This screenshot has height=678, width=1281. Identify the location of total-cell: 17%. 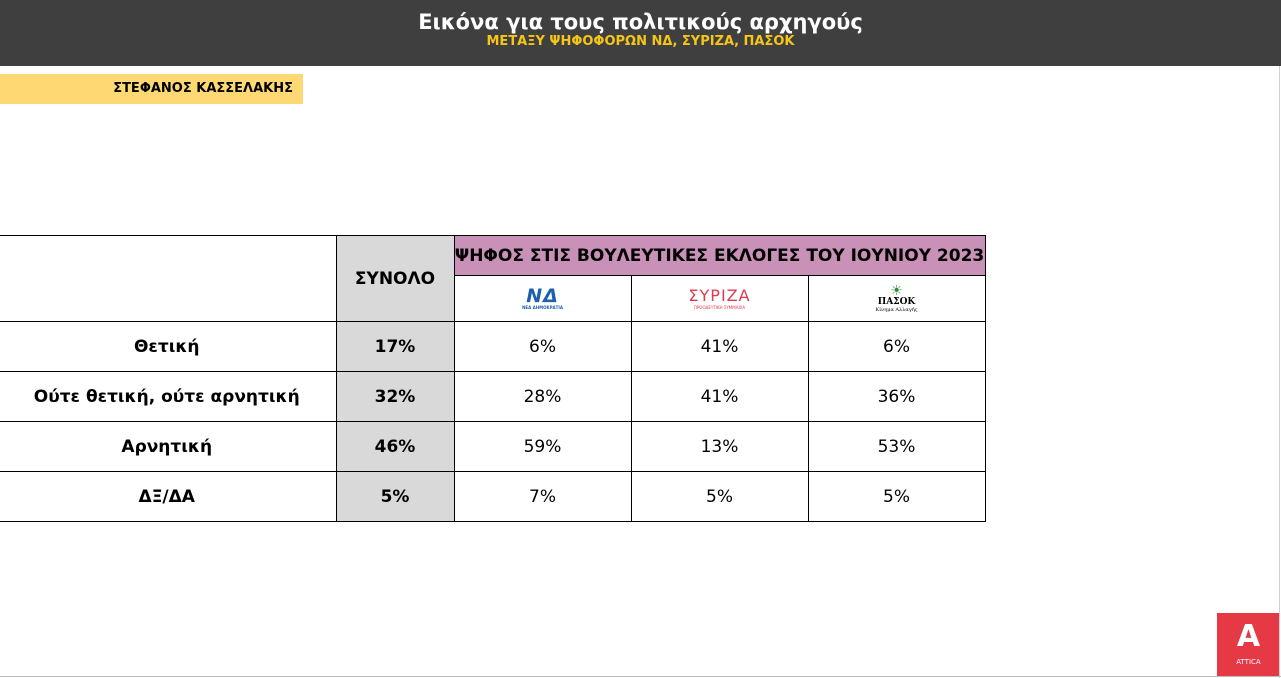
(395, 346).